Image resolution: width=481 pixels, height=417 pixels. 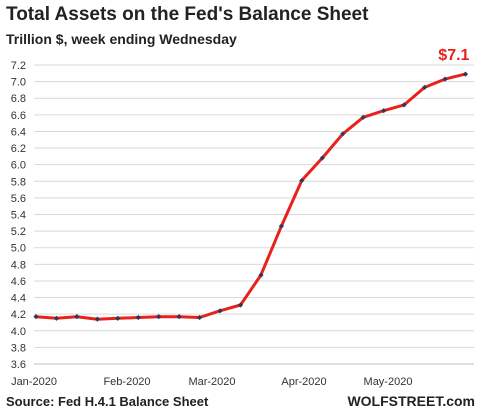 I want to click on y-tick-label: 4.6, so click(x=18, y=282).